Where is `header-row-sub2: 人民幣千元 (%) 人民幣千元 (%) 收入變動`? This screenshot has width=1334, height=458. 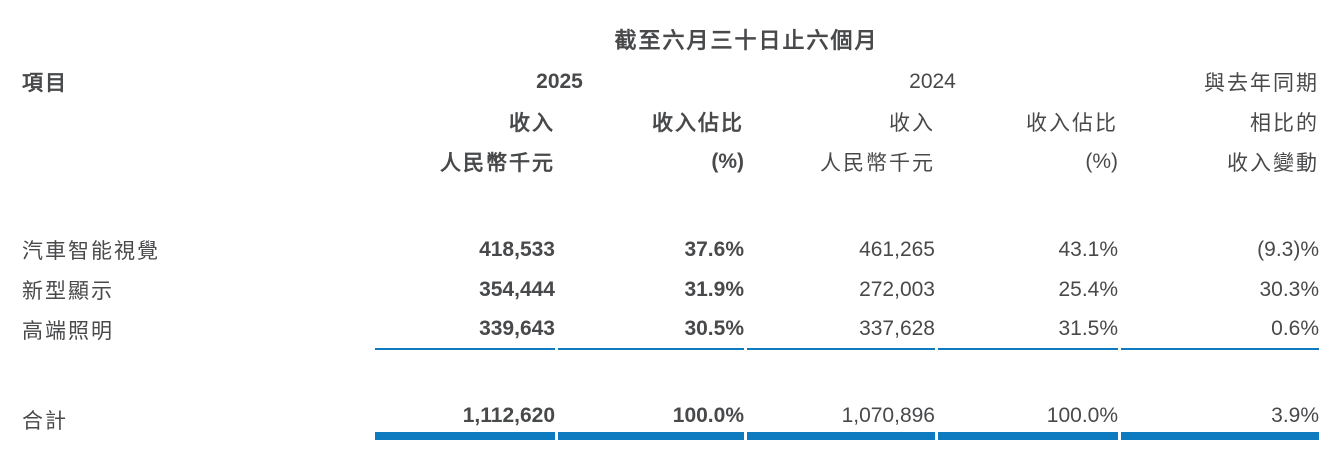
header-row-sub2: 人民幣千元 (%) 人民幣千元 (%) 收入變動 is located at coordinates (670, 162).